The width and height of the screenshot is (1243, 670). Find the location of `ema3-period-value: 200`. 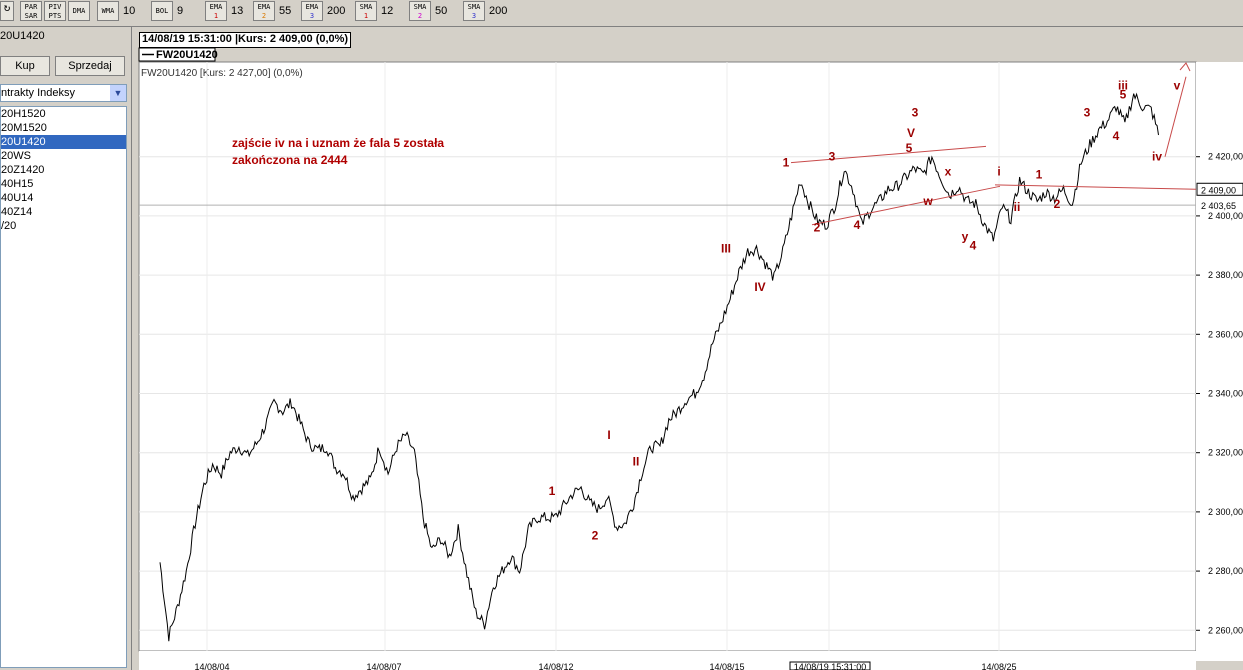

ema3-period-value: 200 is located at coordinates (336, 11).